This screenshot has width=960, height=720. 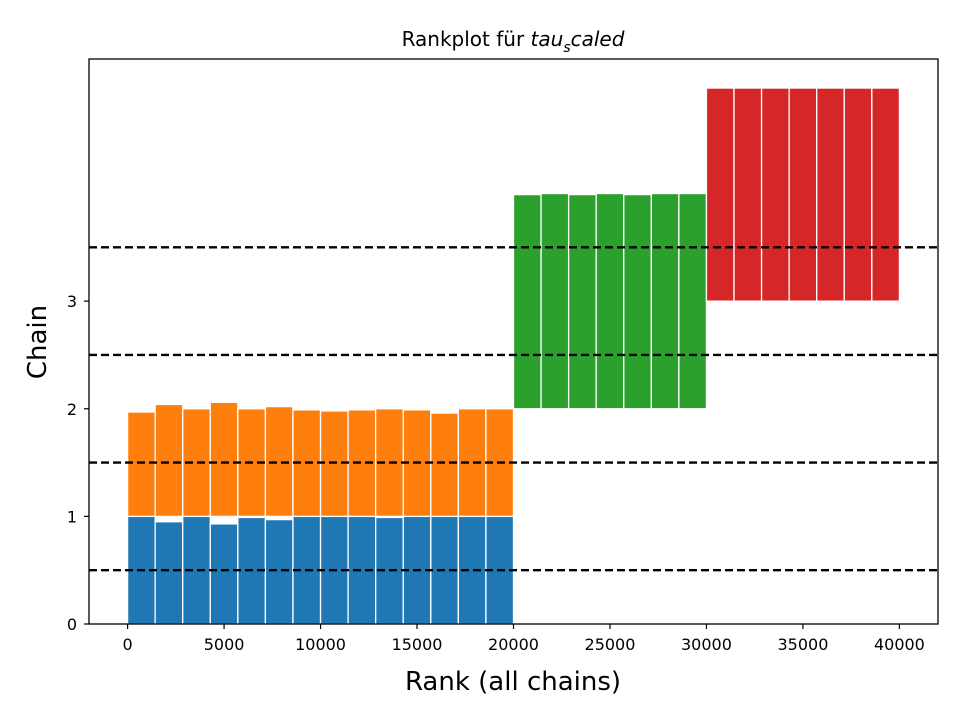 What do you see at coordinates (417, 644) in the screenshot?
I see `x-tick-label: 15000` at bounding box center [417, 644].